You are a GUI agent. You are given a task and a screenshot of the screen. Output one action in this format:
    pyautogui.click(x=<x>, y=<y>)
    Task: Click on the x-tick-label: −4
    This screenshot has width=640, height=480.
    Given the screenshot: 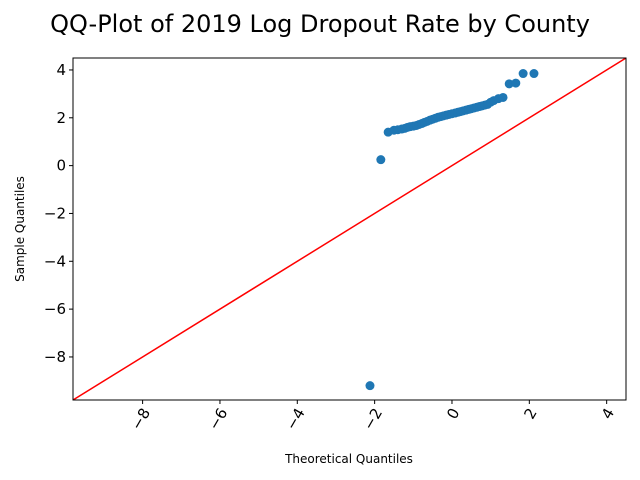 What is the action you would take?
    pyautogui.click(x=295, y=419)
    